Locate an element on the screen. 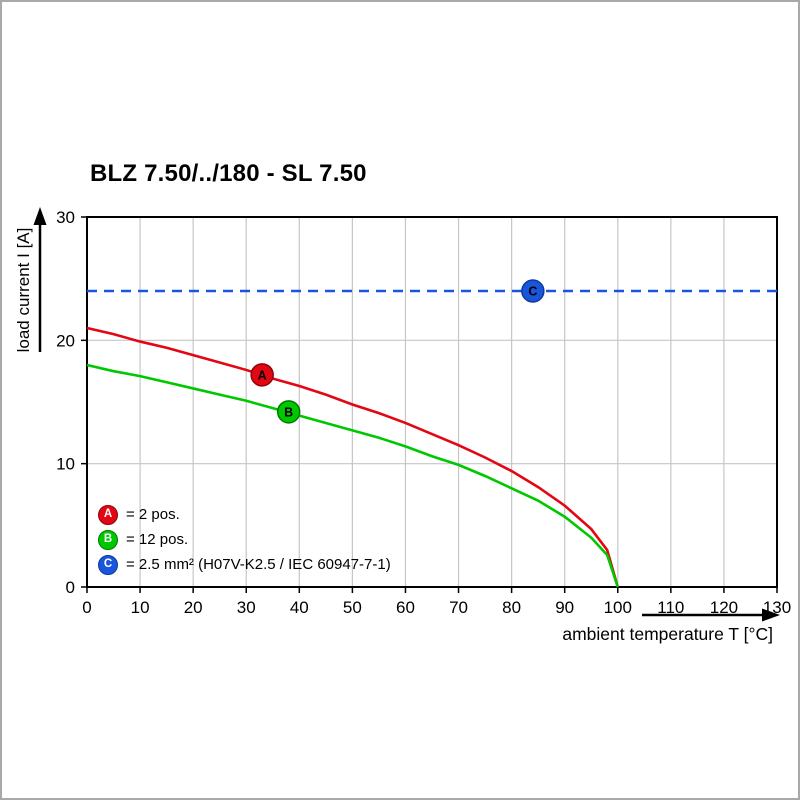  legend-label-a: = 2 pos. is located at coordinates (153, 514).